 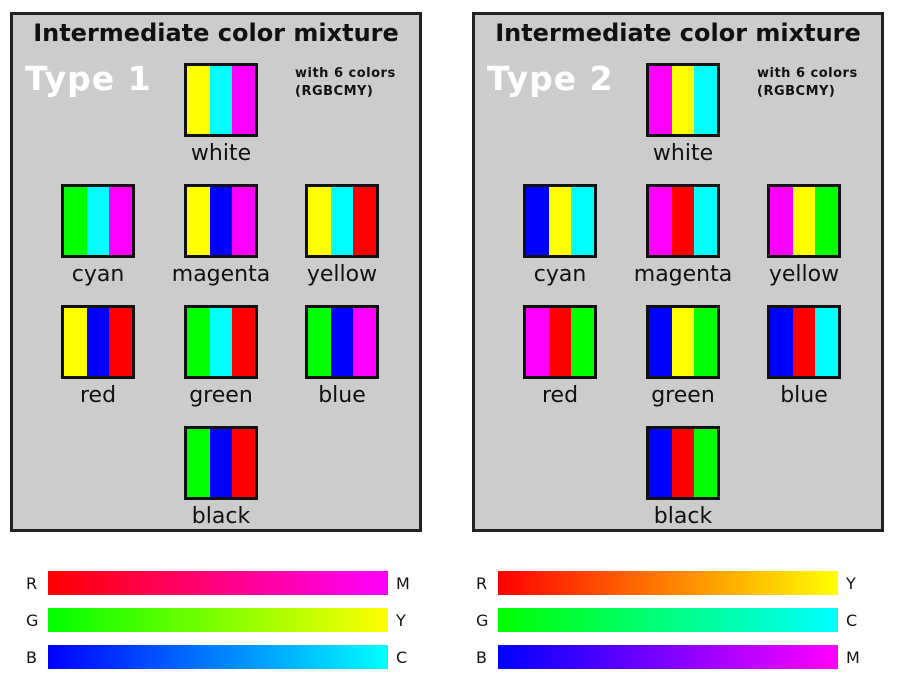 What do you see at coordinates (851, 583) in the screenshot?
I see `gradient-end-label: Y` at bounding box center [851, 583].